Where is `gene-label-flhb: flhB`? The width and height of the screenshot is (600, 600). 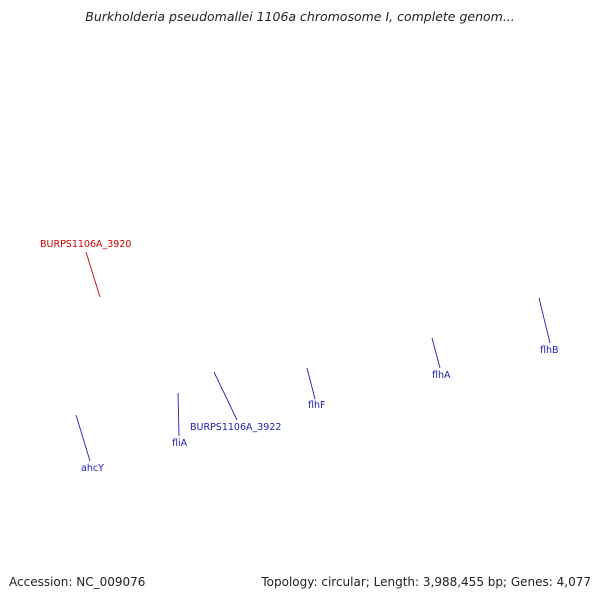 gene-label-flhb: flhB is located at coordinates (549, 350).